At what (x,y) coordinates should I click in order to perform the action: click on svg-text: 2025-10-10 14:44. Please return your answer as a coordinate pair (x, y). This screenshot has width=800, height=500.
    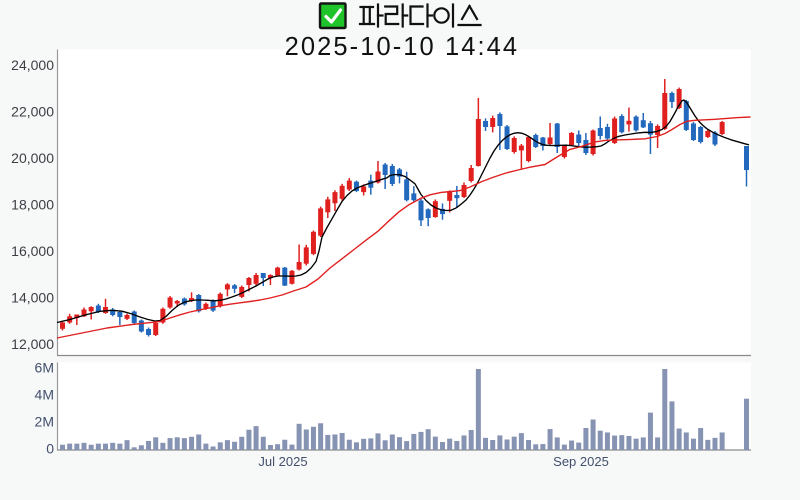
    Looking at the image, I should click on (401, 47).